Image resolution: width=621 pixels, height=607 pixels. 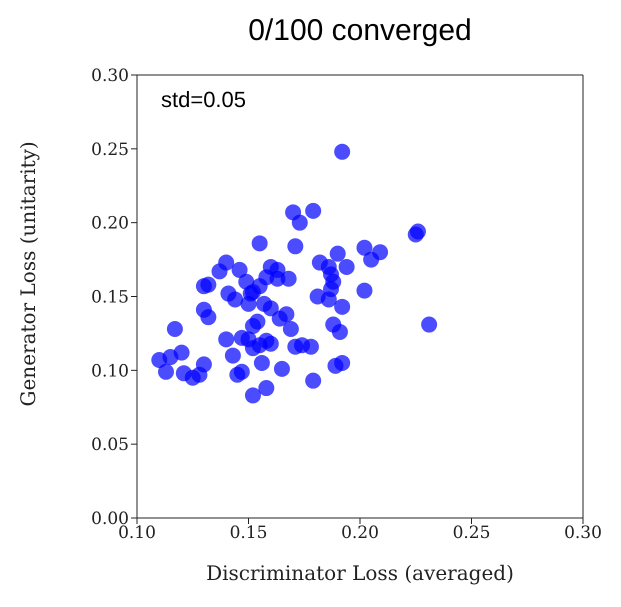 I want to click on x-tick-label: 0.30, so click(x=583, y=533).